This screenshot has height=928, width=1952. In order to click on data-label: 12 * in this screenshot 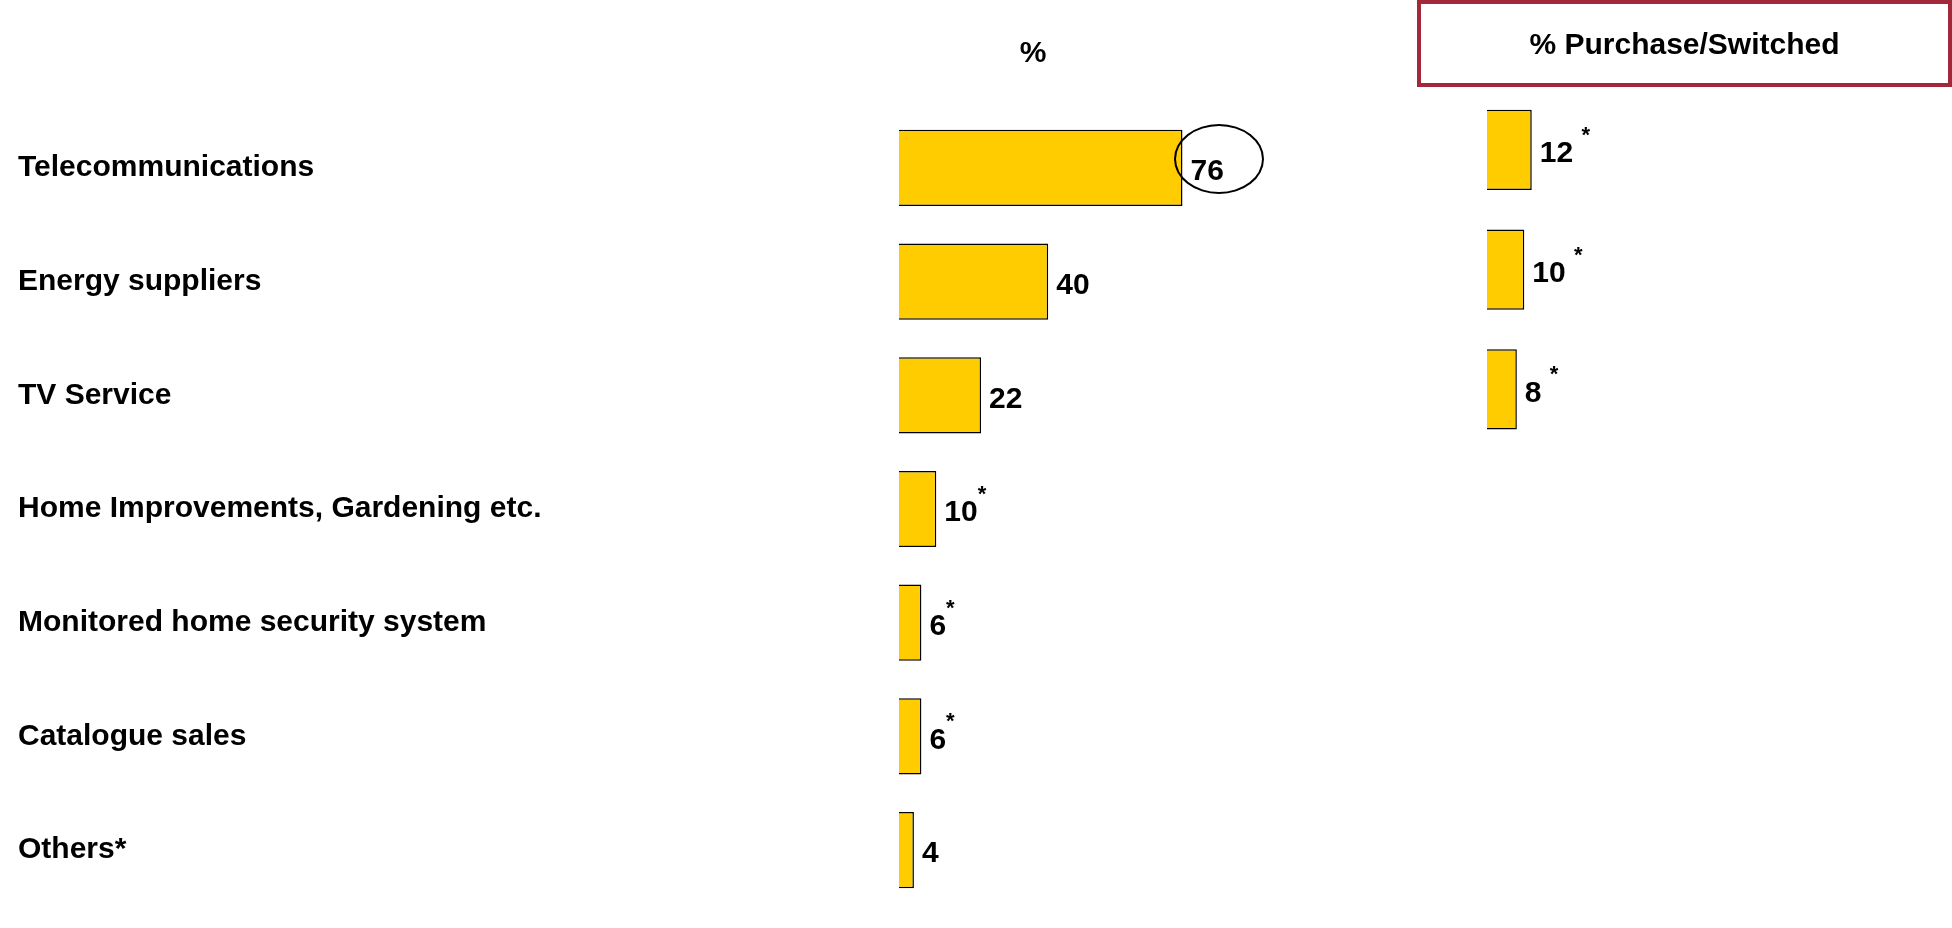, I will do `click(1565, 145)`.